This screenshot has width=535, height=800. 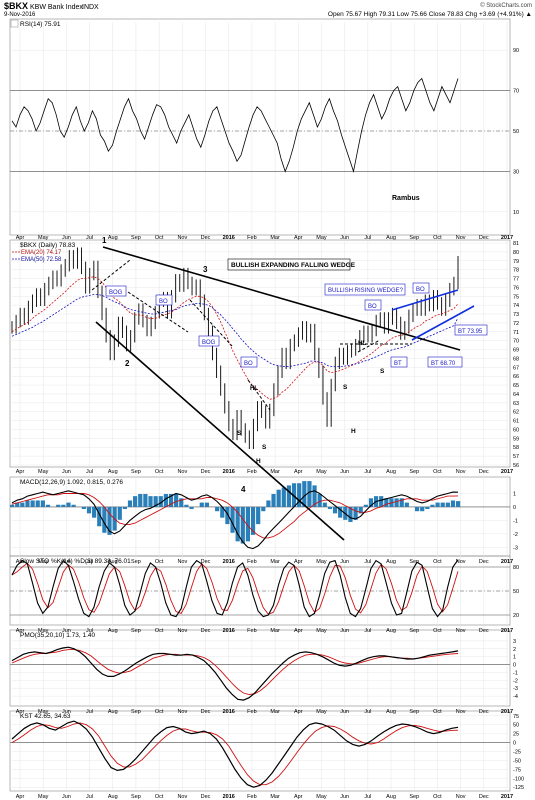 What do you see at coordinates (298, 562) in the screenshot?
I see `x-tick-label: Apr` at bounding box center [298, 562].